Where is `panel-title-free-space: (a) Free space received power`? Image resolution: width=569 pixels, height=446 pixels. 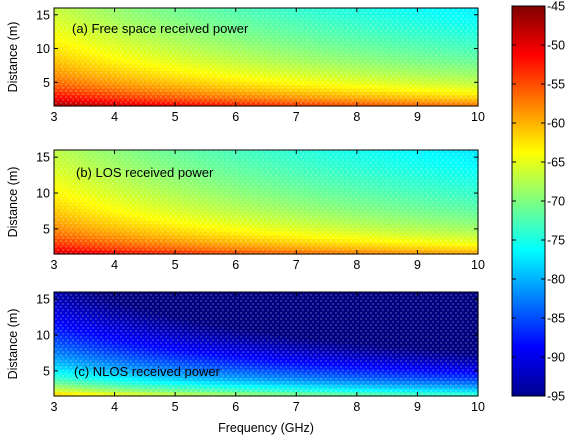 panel-title-free-space: (a) Free space received power is located at coordinates (160, 28).